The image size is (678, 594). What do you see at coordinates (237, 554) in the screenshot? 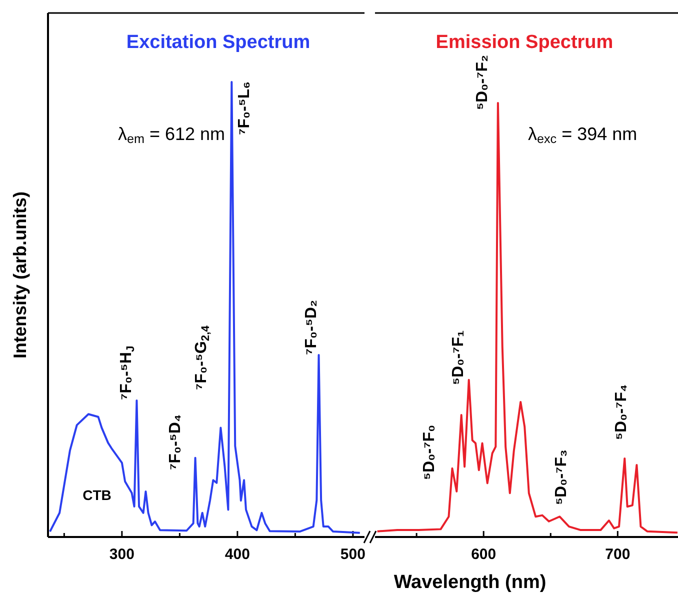
I see `x-tick-label: 400` at bounding box center [237, 554].